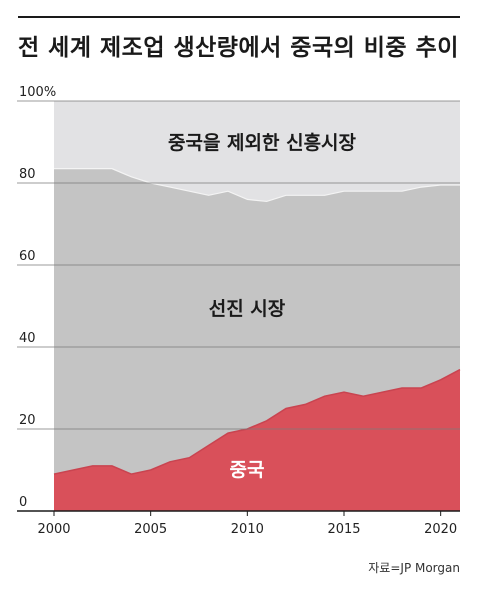 This screenshot has height=590, width=480. I want to click on y-tick-label: 40, so click(27, 338).